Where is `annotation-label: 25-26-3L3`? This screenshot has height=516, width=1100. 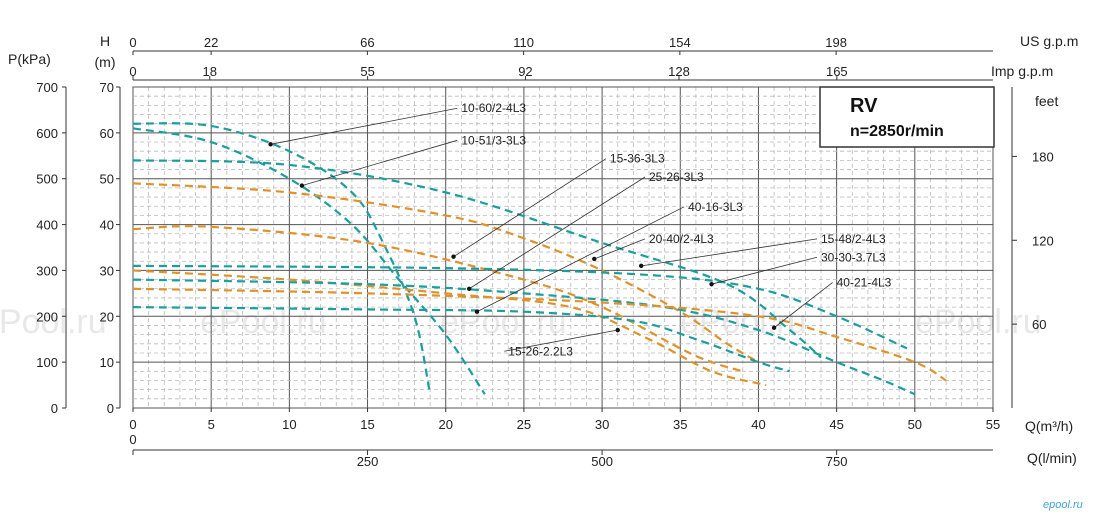 annotation-label: 25-26-3L3 is located at coordinates (676, 177).